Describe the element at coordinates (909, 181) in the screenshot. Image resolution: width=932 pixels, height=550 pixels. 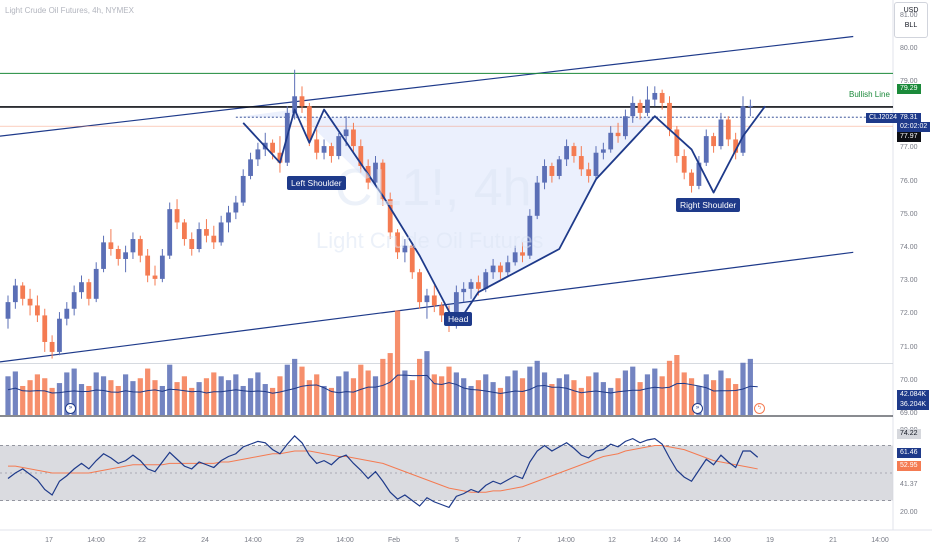
I see `price-axis-label: 76.00` at that location.